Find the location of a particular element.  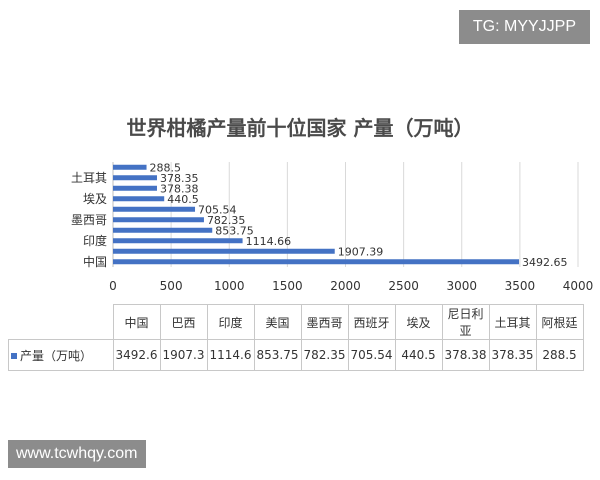

table-header-cell: 印度 is located at coordinates (230, 322).